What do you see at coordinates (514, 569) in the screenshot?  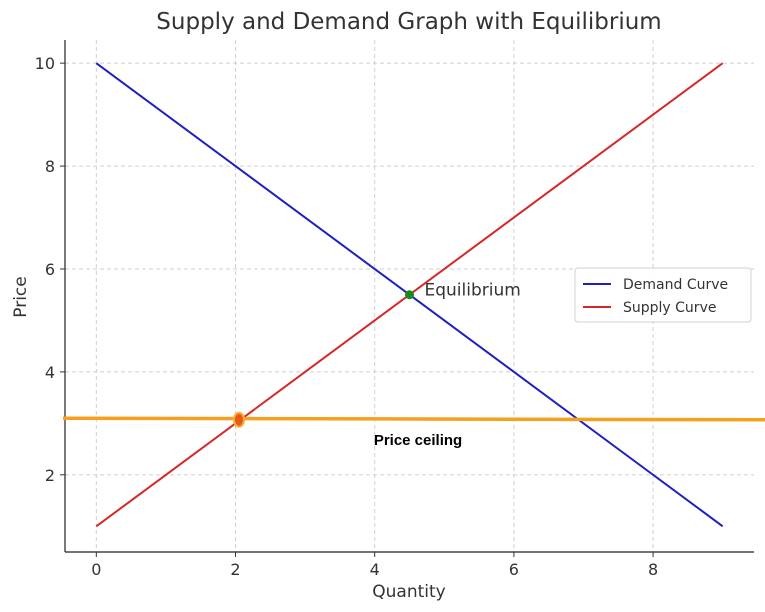 I see `x-tick-label: 6` at bounding box center [514, 569].